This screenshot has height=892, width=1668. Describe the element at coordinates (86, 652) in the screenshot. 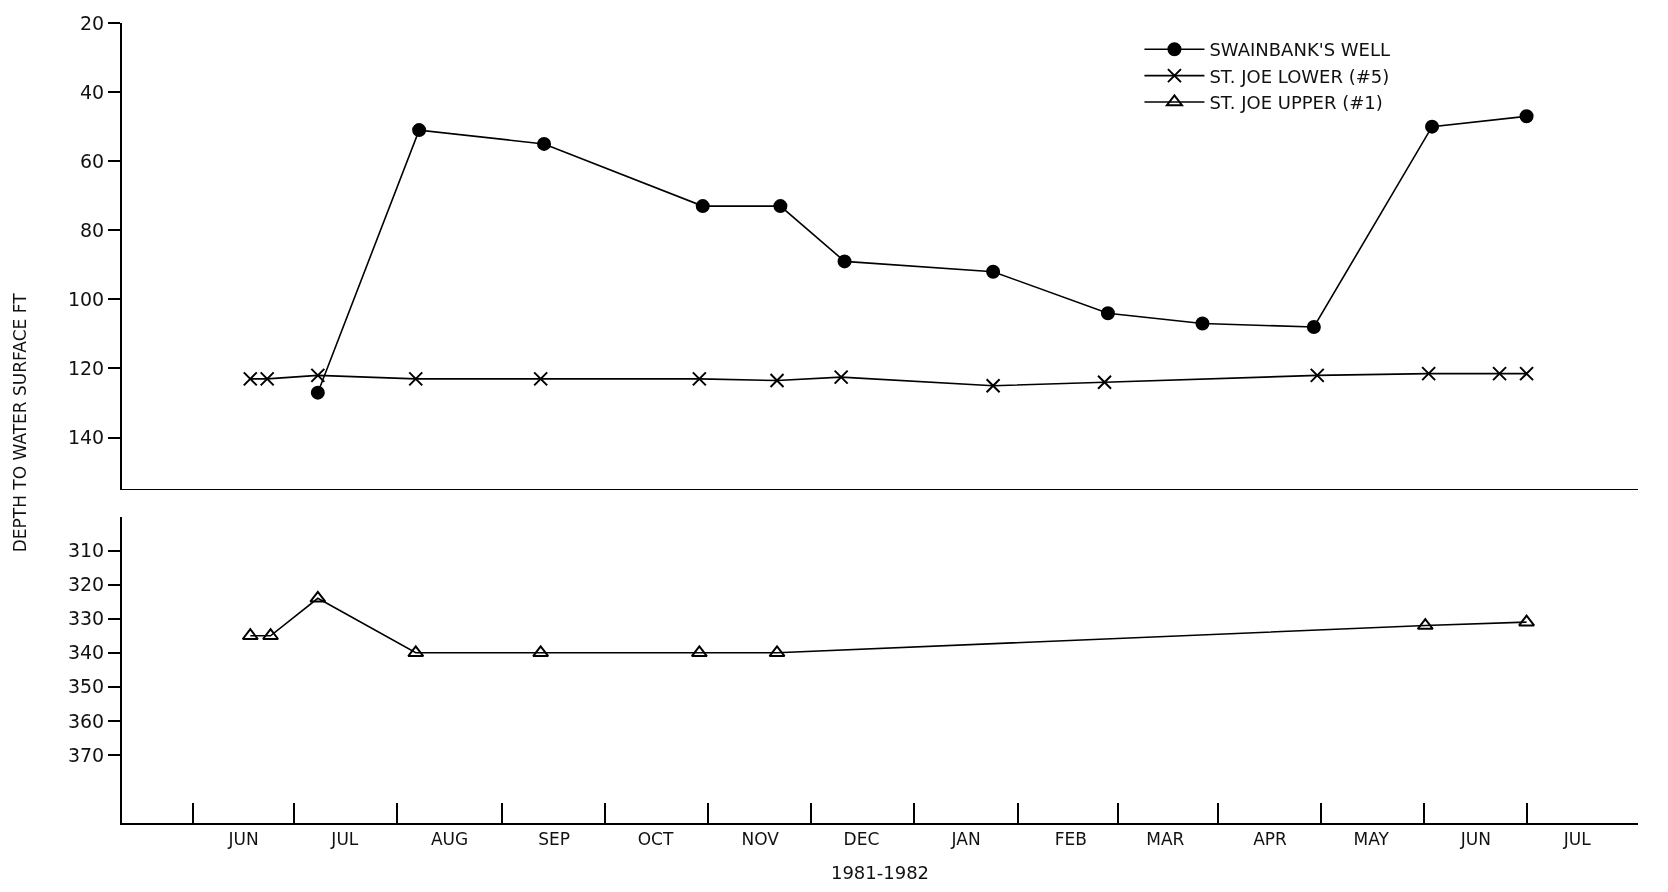

I see `y-tick-label: 340` at that location.